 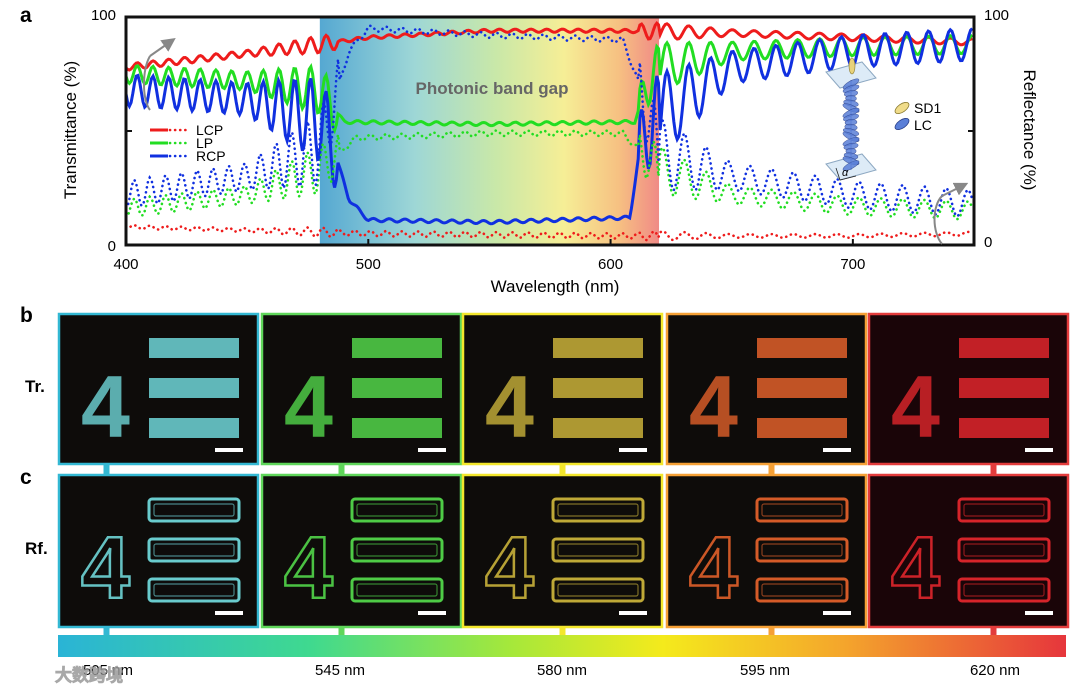 What do you see at coordinates (562, 670) in the screenshot?
I see `wavelength-label: 580 nm` at bounding box center [562, 670].